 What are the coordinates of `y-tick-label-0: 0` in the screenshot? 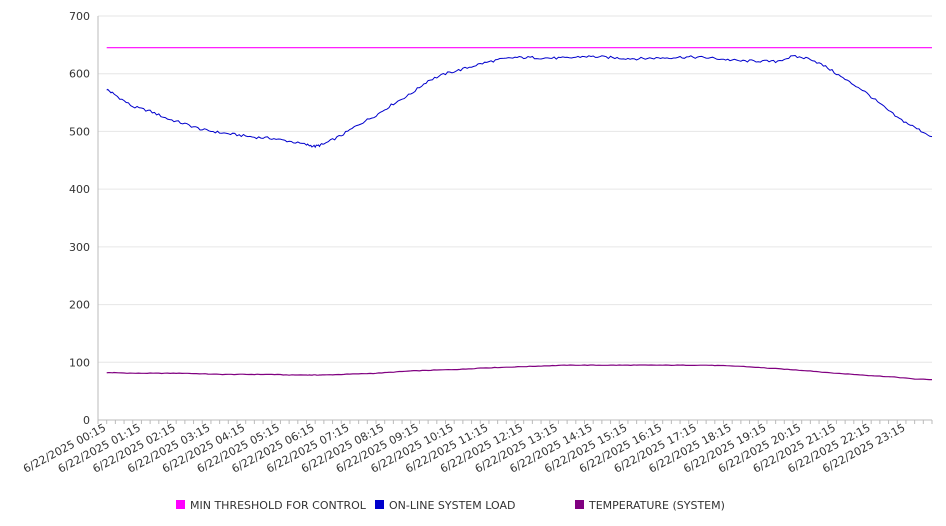 It's located at (86, 420).